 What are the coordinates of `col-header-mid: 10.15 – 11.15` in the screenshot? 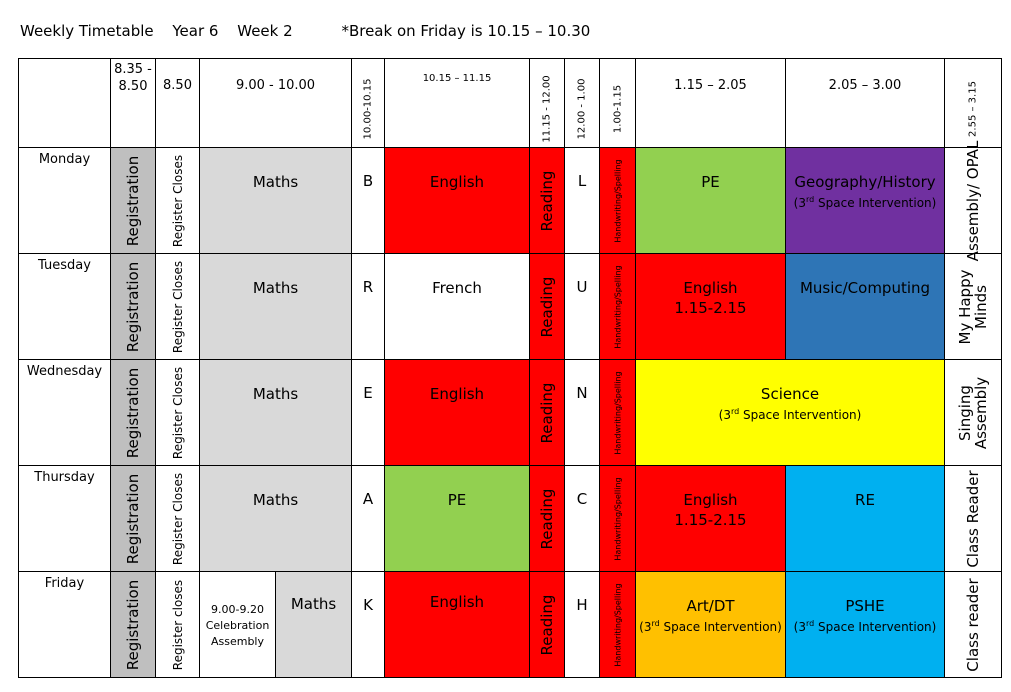 It's located at (457, 103).